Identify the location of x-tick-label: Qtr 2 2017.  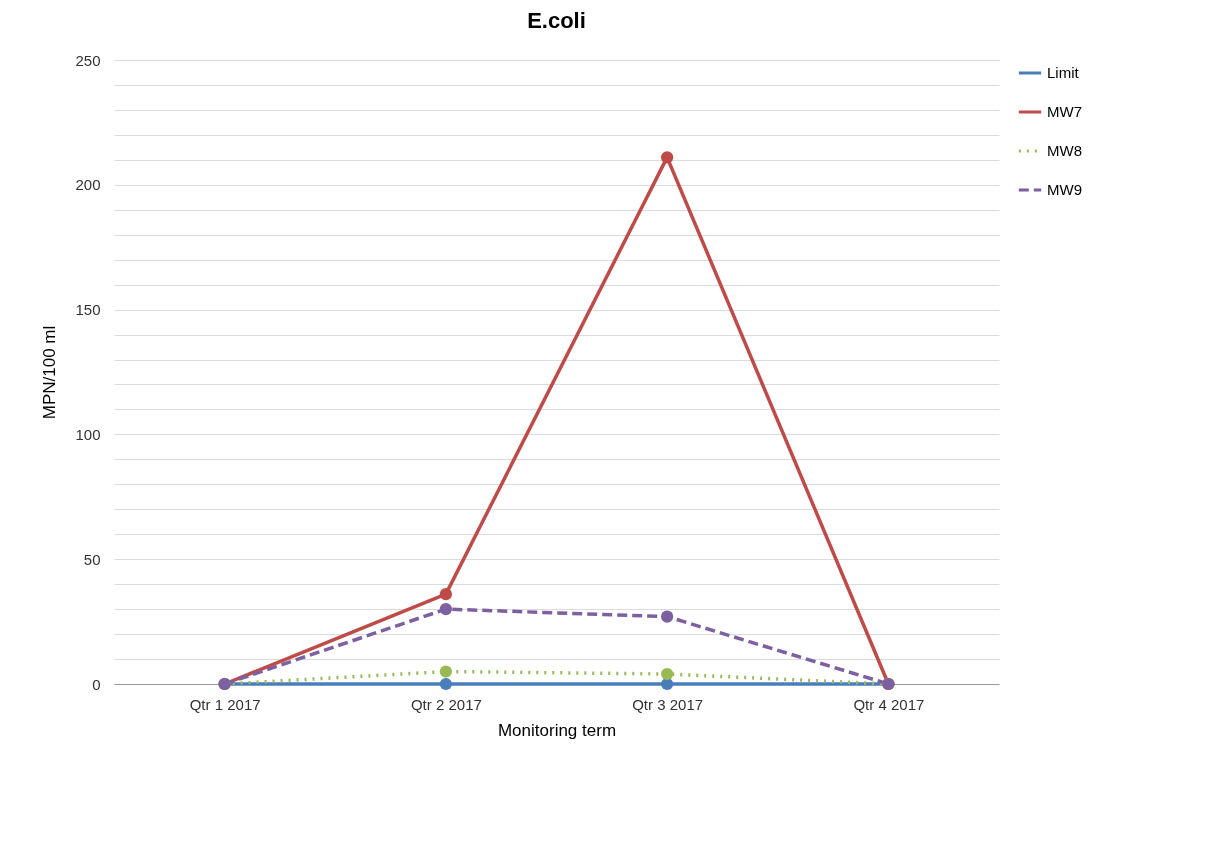
(446, 704).